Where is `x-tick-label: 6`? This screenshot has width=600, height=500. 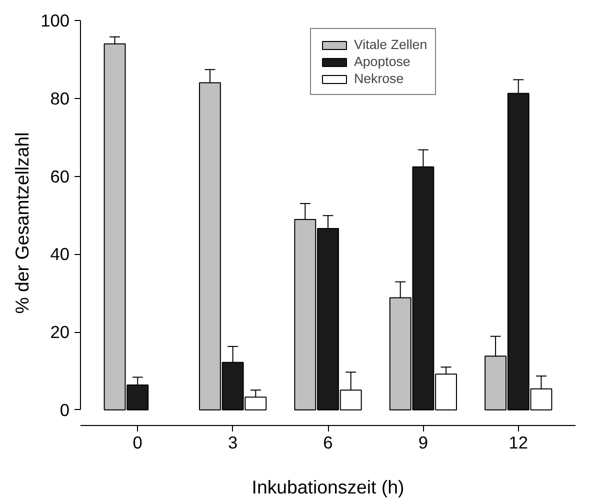 x-tick-label: 6 is located at coordinates (328, 442).